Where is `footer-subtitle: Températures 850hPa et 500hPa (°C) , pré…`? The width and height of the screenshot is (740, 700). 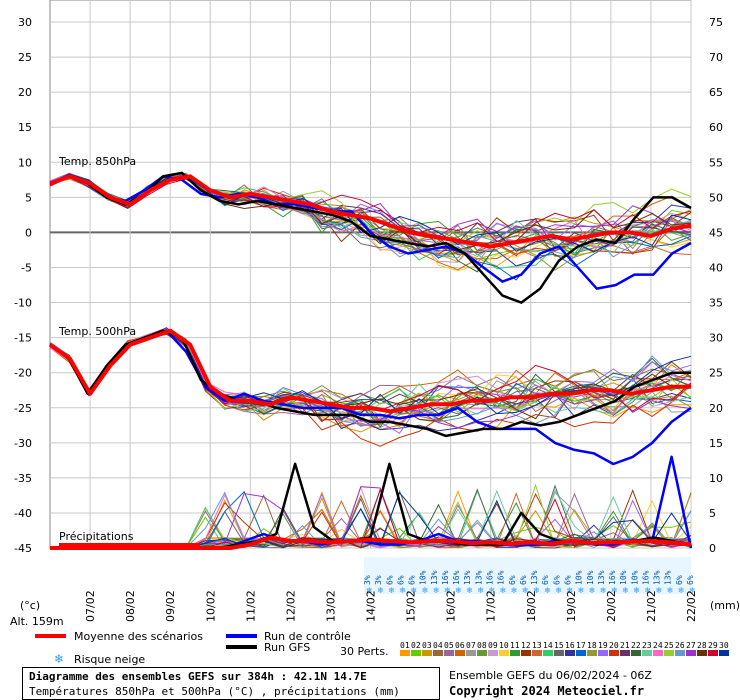
footer-subtitle: Températures 850hPa et 500hPa (°C) , pré… is located at coordinates (214, 691).